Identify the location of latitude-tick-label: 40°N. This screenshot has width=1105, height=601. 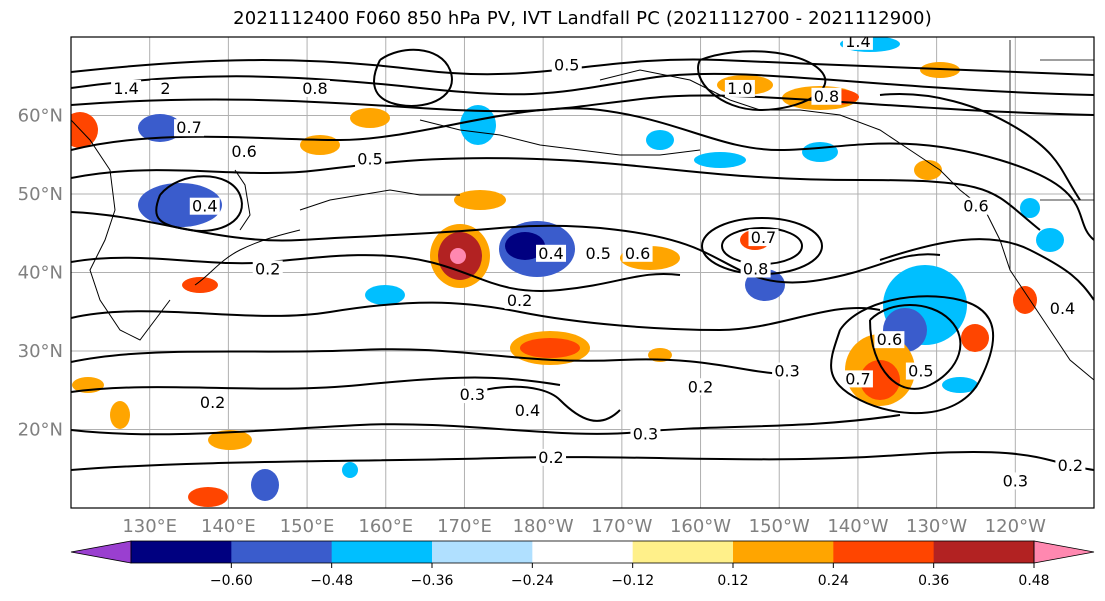
(40, 273).